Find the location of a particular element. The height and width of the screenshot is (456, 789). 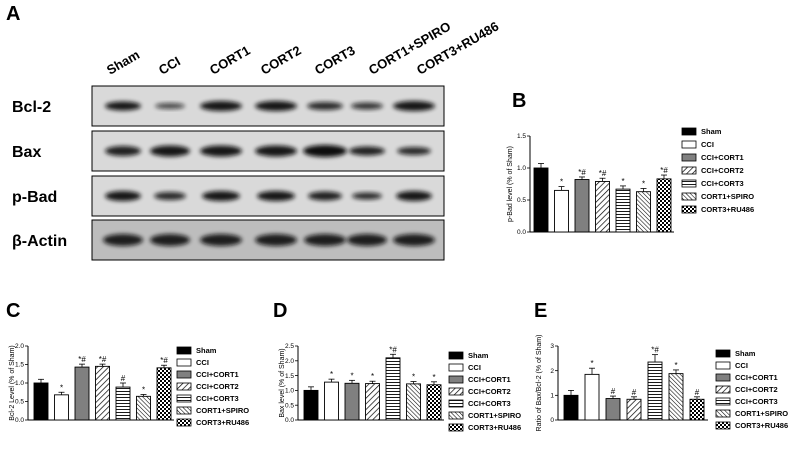

lane-label: CORT1+SPIRO is located at coordinates (409, 48).